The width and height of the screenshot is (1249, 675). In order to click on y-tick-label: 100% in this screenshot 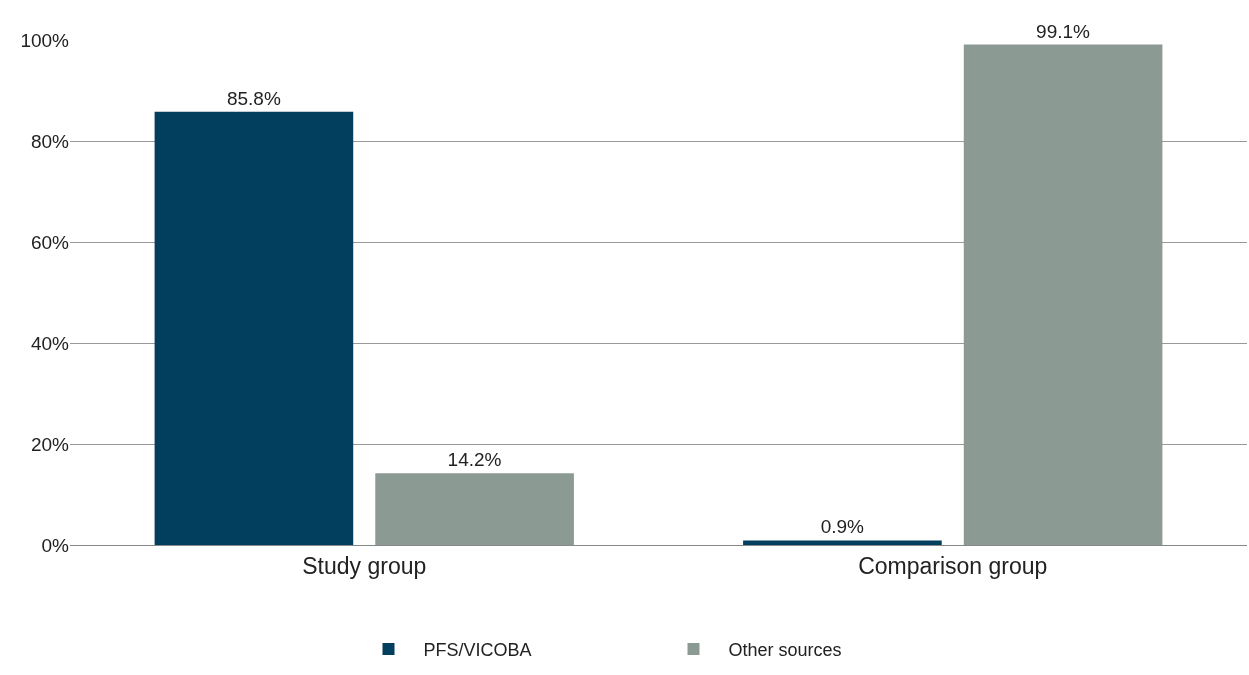, I will do `click(45, 40)`.